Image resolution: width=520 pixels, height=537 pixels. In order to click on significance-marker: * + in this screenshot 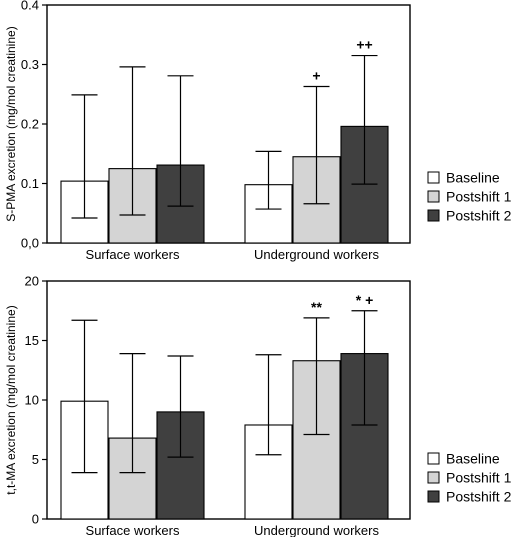, I will do `click(365, 300)`.